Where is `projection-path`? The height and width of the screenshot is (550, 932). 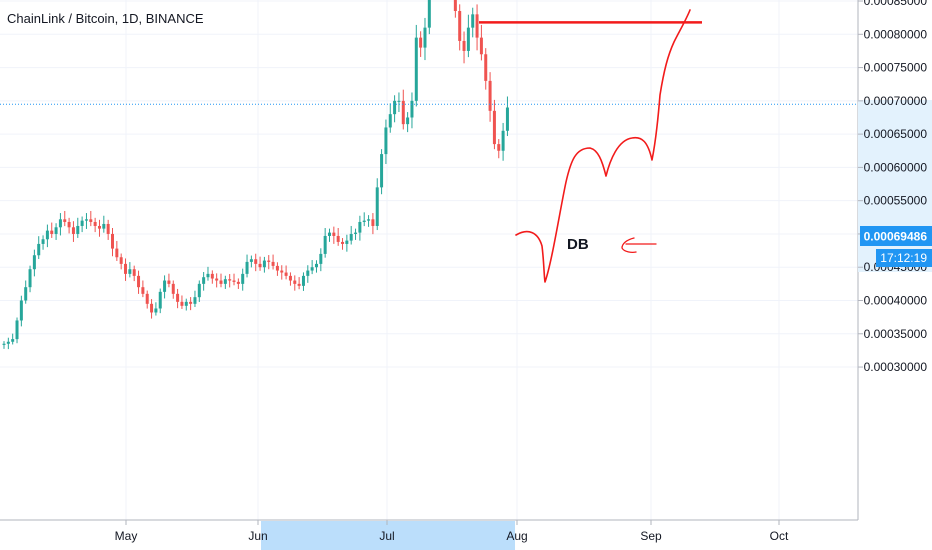 projection-path is located at coordinates (603, 146).